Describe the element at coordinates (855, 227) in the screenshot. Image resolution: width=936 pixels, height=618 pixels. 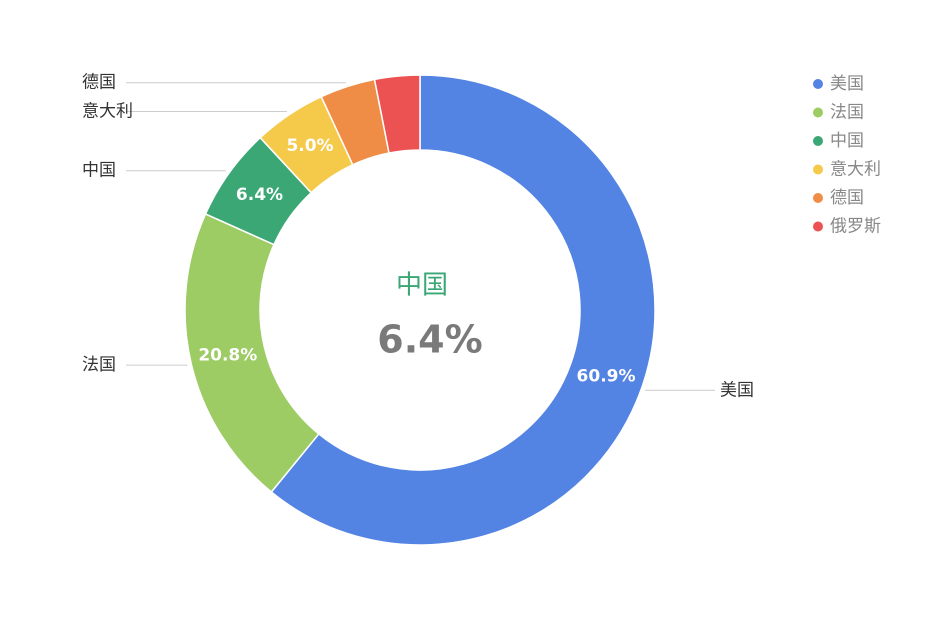
I see `legend-label: 俄罗斯` at that location.